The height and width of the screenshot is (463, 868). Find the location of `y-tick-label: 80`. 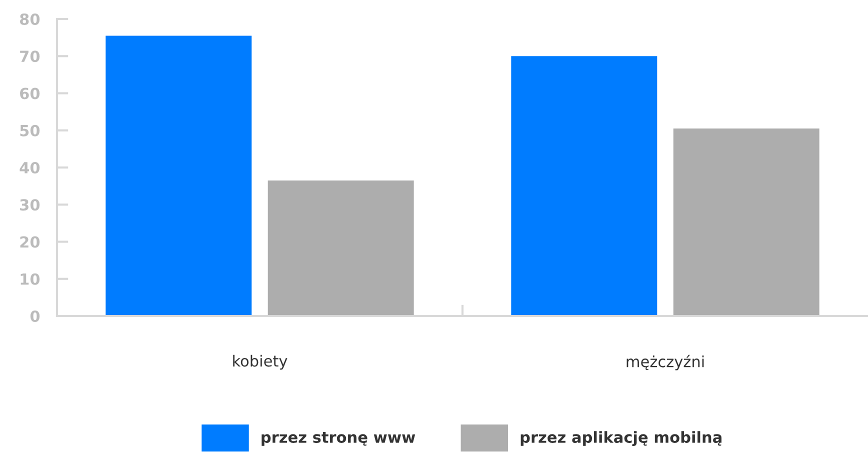

y-tick-label: 80 is located at coordinates (30, 19).